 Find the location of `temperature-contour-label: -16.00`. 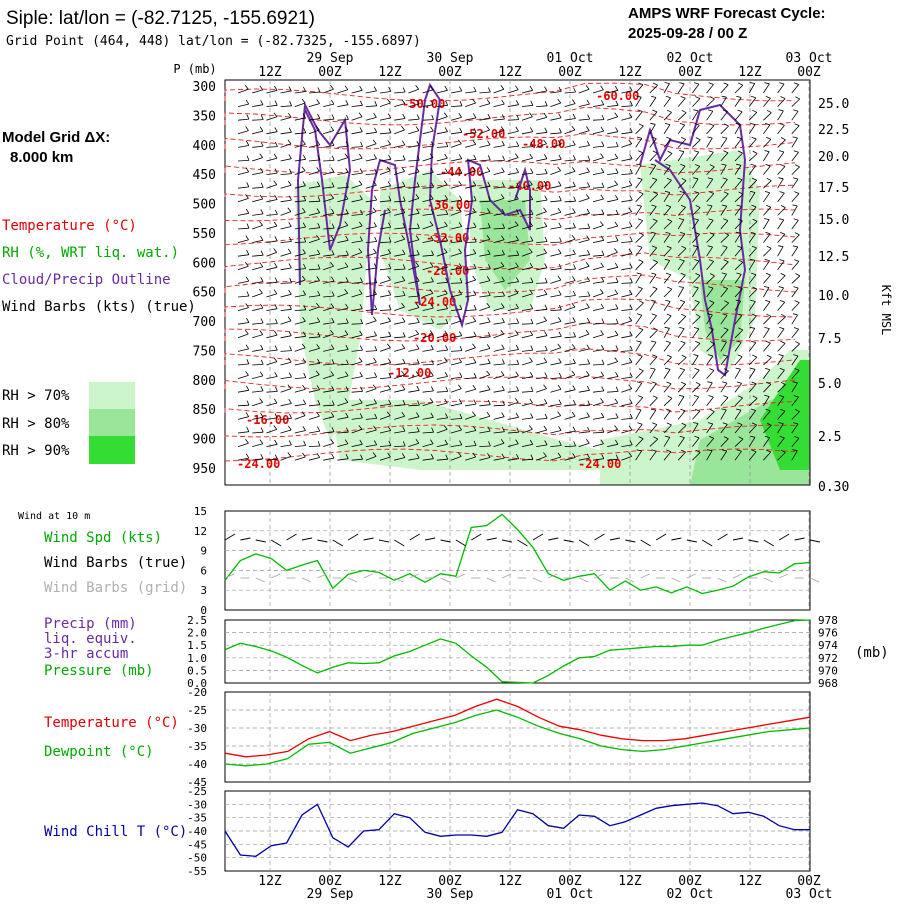

temperature-contour-label: -16.00 is located at coordinates (267, 420).